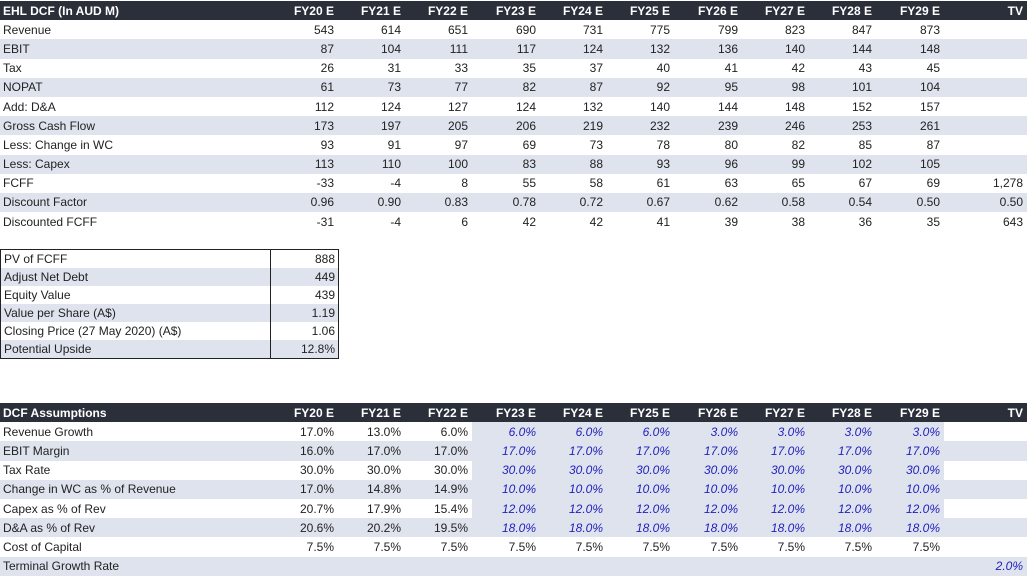  Describe the element at coordinates (18, 183) in the screenshot. I see `row-label: FCFF` at that location.